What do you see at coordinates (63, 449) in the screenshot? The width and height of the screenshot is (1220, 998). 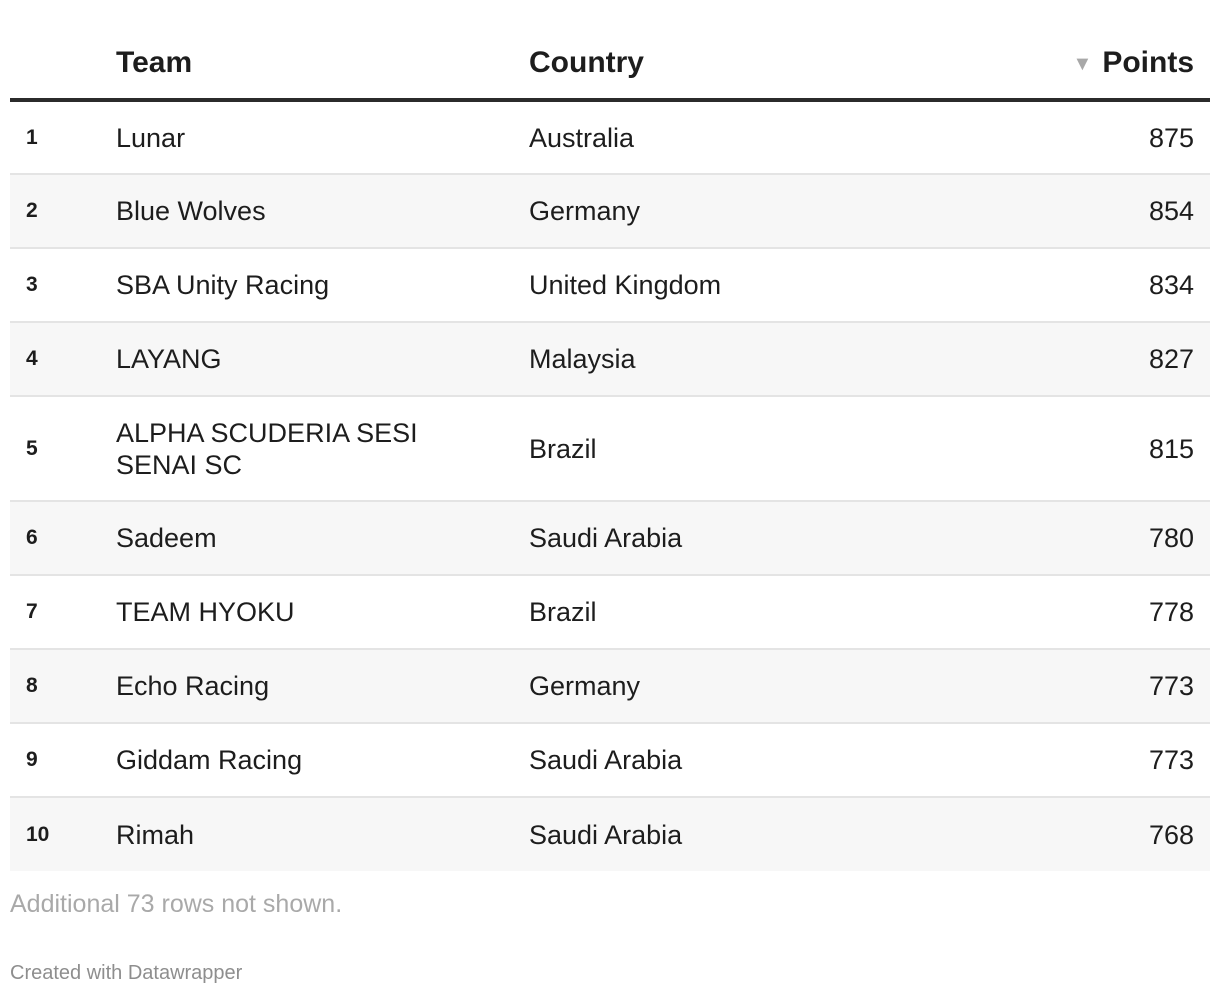 I see `rank-cell: 5` at bounding box center [63, 449].